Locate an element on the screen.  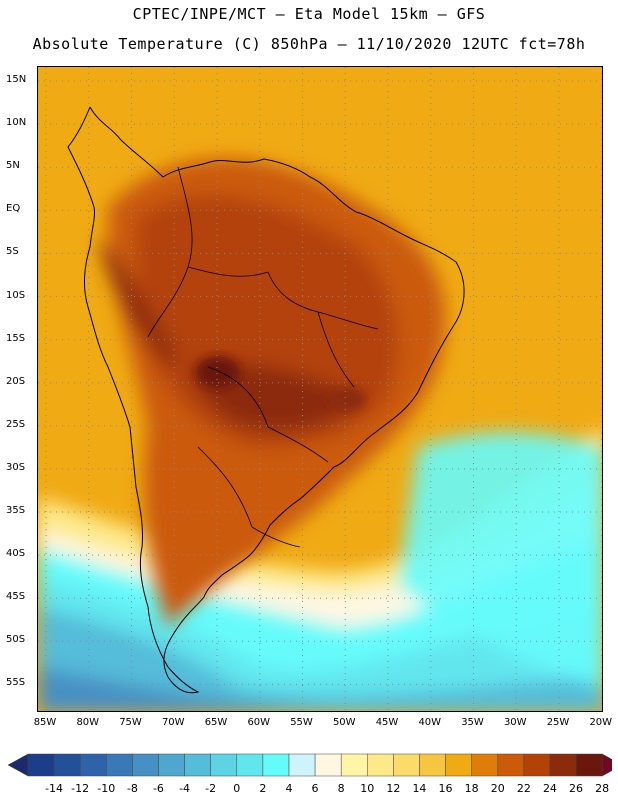
lon-label: 60W is located at coordinates (259, 722).